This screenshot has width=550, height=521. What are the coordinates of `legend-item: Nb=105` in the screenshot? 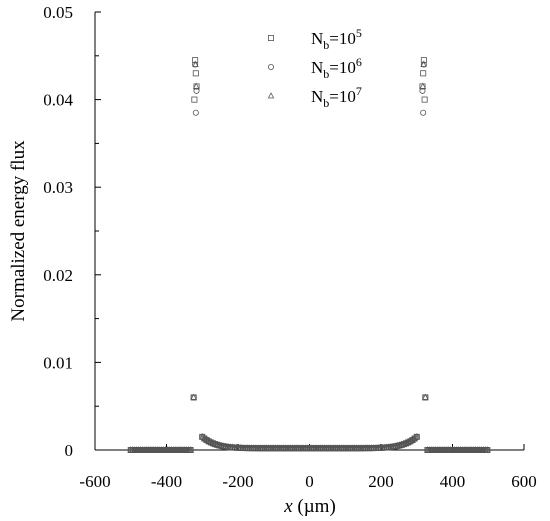 It's located at (314, 39).